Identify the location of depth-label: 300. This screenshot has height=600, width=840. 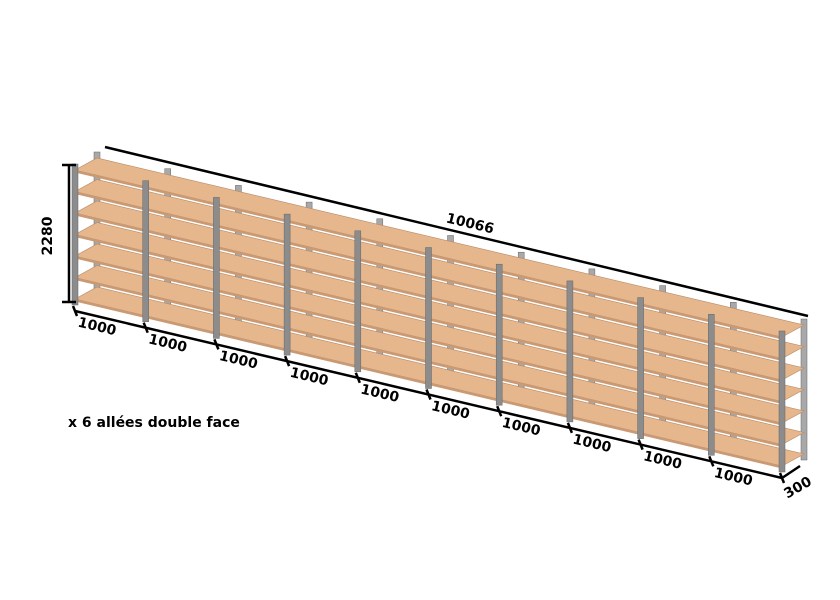
(798, 488).